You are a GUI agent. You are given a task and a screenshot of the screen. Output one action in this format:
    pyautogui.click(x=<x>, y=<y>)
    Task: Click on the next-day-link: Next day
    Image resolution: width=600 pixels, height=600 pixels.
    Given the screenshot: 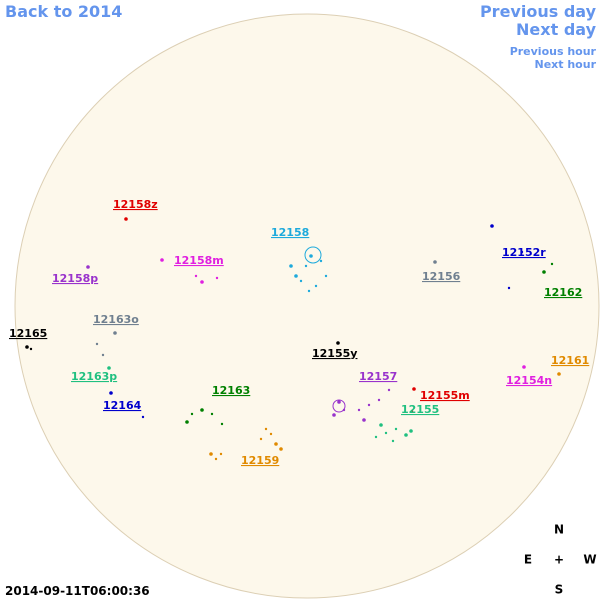 What is the action you would take?
    pyautogui.click(x=556, y=29)
    